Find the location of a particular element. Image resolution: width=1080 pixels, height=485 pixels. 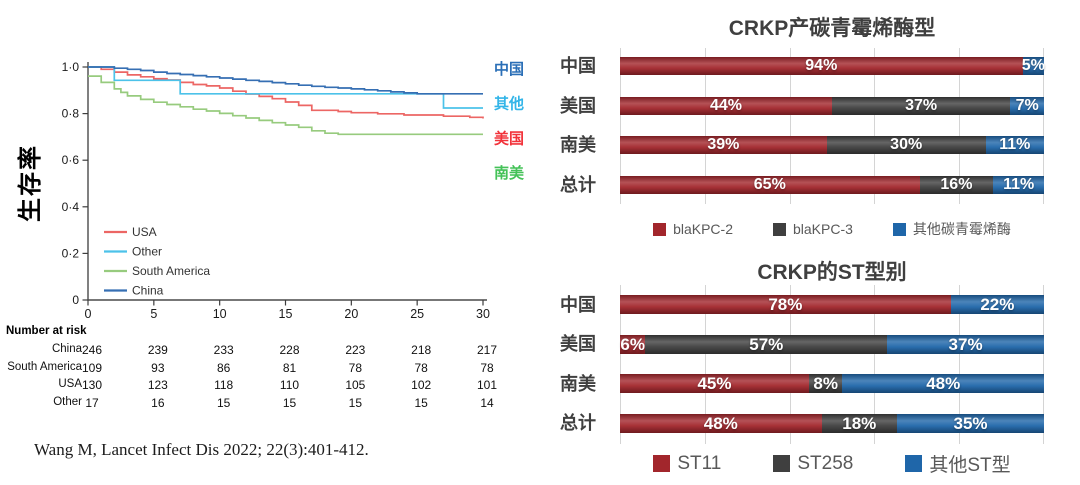

bar-row: 78% 22% is located at coordinates (832, 304).